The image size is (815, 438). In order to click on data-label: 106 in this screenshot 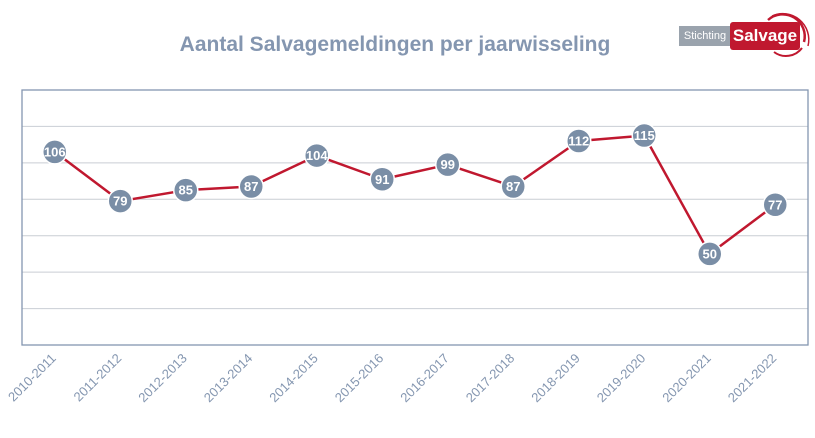, I will do `click(55, 151)`.